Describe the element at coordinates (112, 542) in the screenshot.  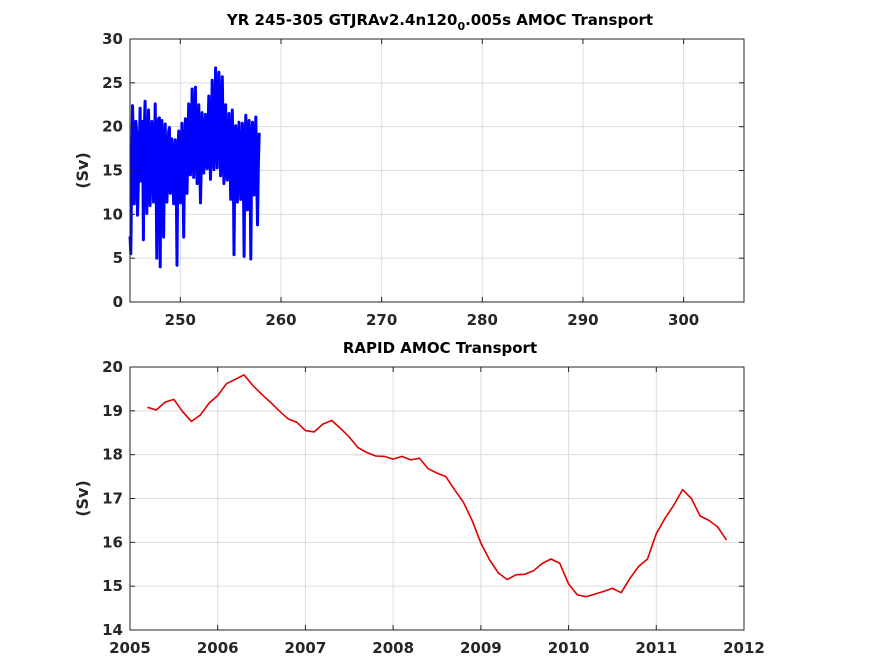
I see `y-tick-label: 16` at that location.